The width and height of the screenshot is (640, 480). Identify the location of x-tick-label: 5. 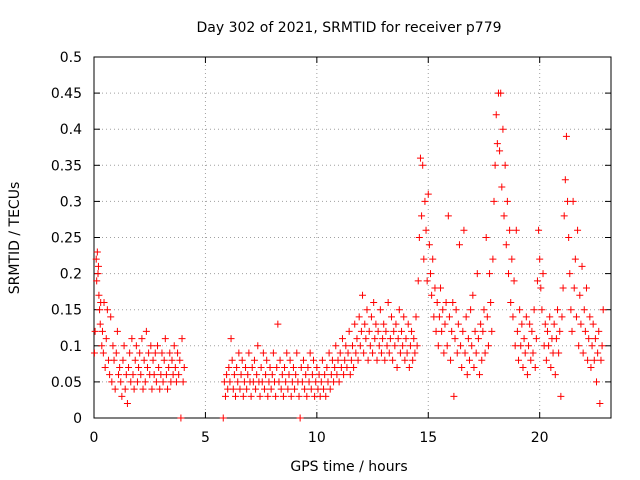
(205, 438).